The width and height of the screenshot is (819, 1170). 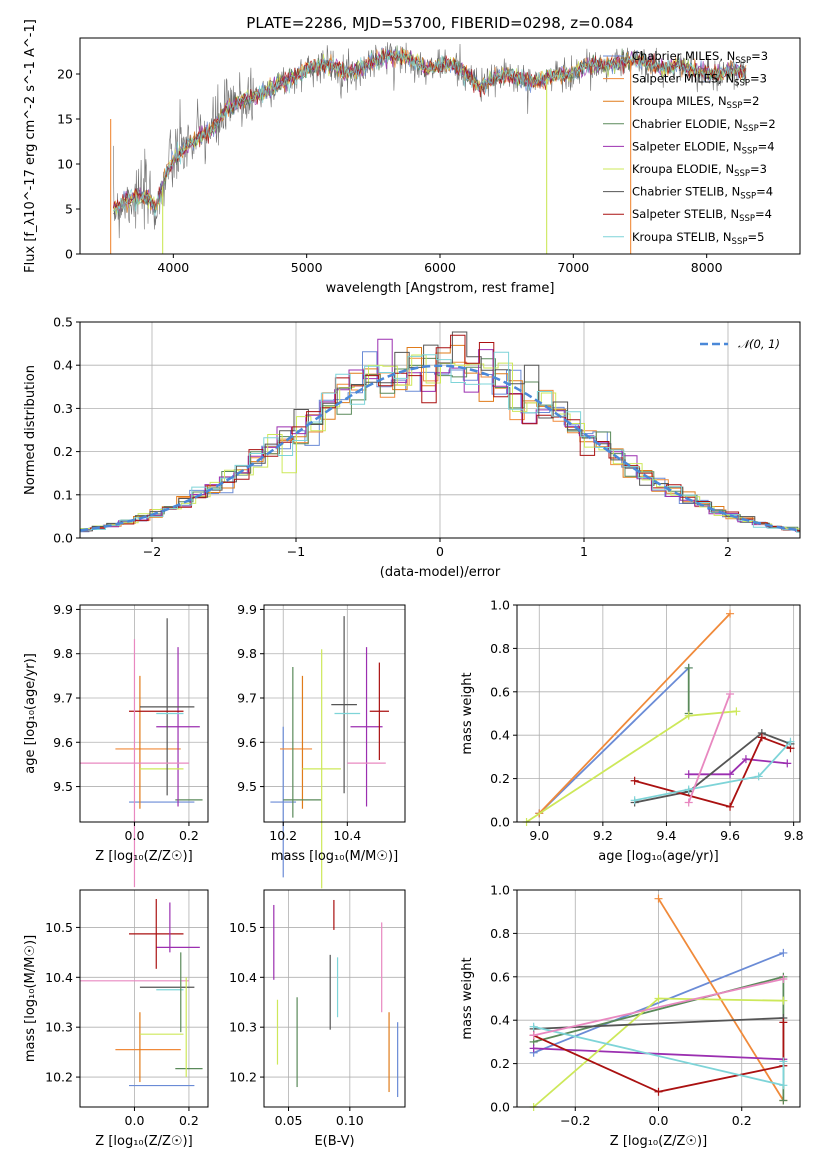 I want to click on legend-label: Chabrier STELIB, NSSP=4, so click(x=702, y=193).